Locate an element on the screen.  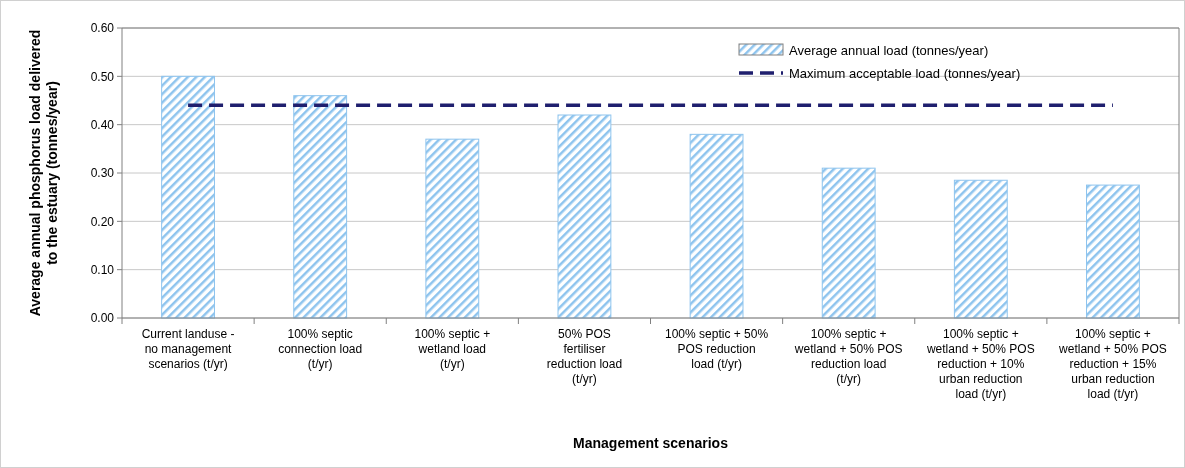
y-tick-label: 0.40 is located at coordinates (102, 124).